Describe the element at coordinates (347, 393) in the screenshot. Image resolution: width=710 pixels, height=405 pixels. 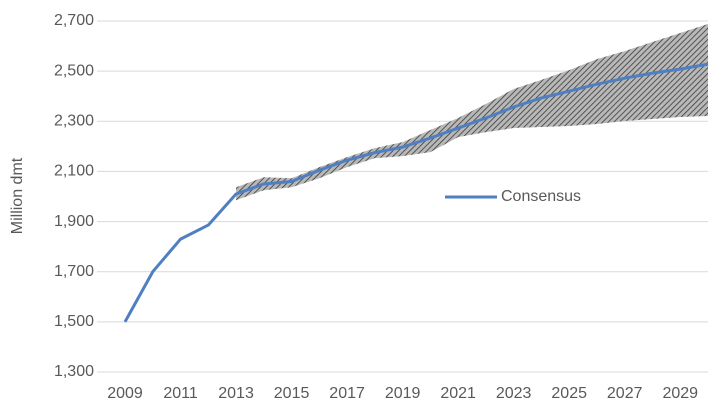
I see `x-tick-label: 2017` at that location.